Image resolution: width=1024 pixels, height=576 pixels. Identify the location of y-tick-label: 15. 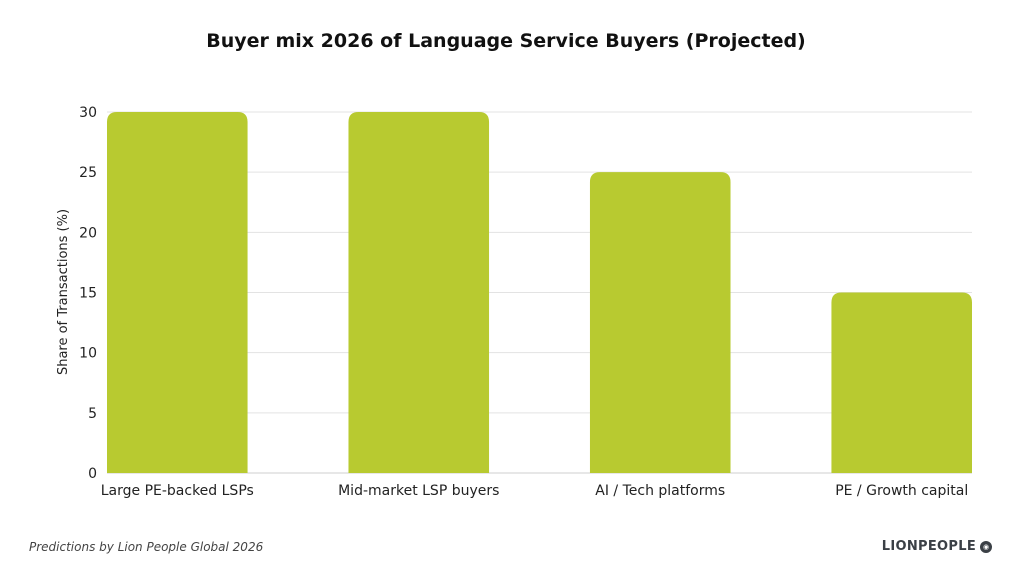
(88, 294).